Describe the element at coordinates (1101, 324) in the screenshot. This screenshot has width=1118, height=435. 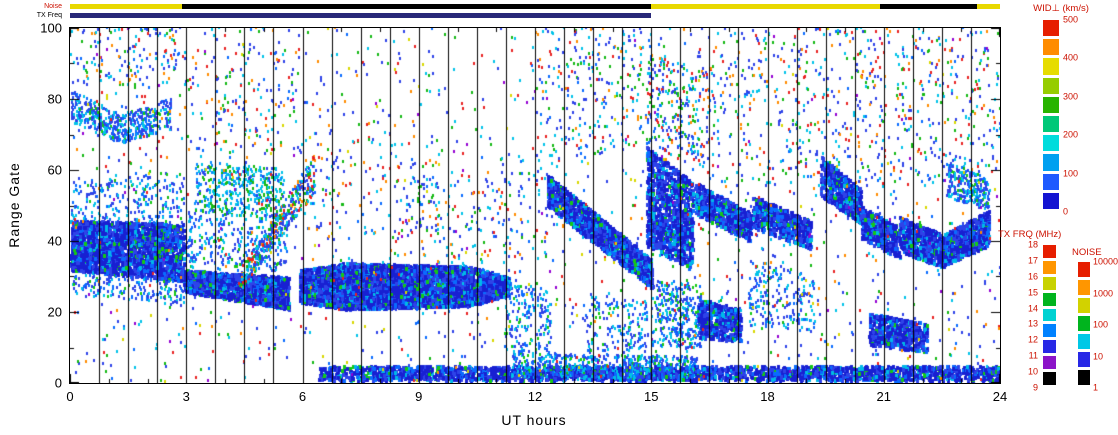
I see `colorbar-tick-label-noise: 100` at that location.